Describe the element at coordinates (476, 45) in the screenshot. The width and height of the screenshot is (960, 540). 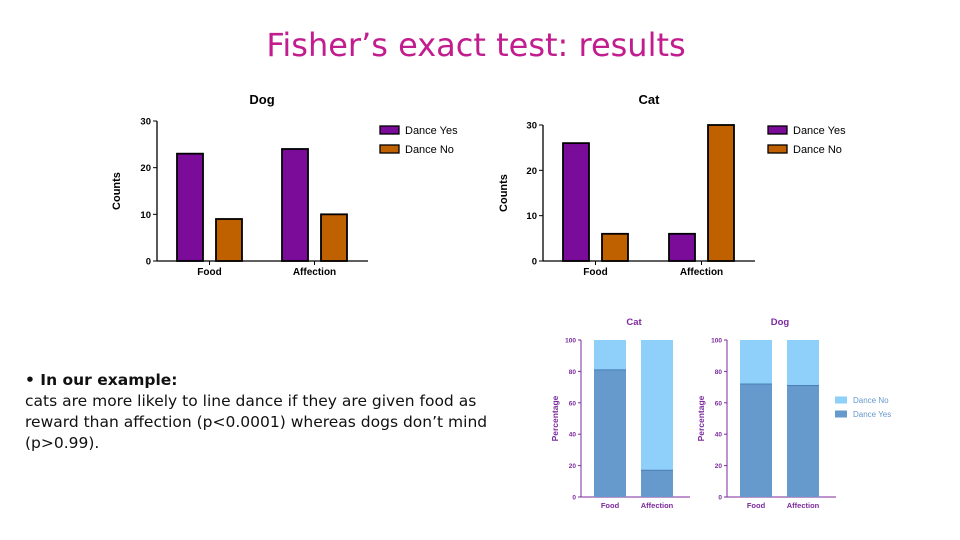
I see `slide-title-text: Fisher’s exact test: results` at that location.